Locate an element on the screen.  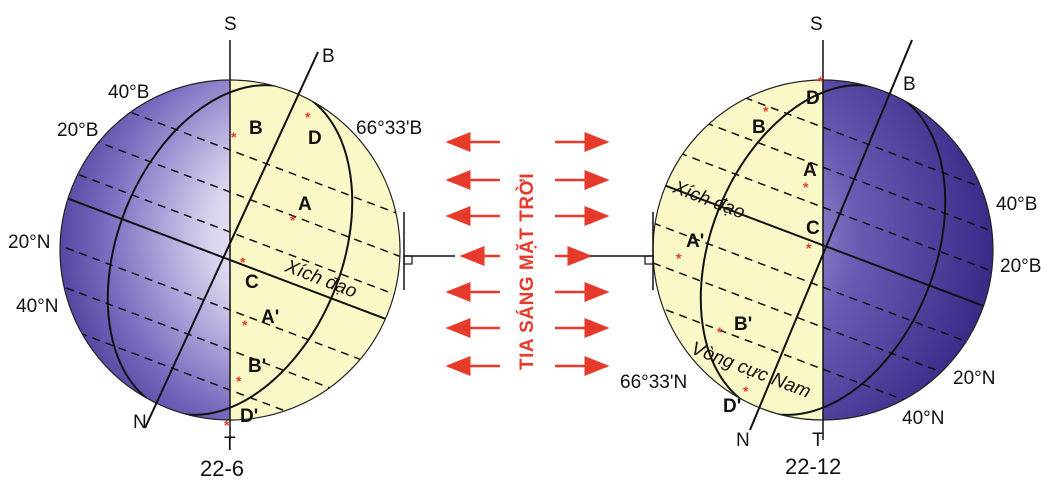
left-pole-top-label: S is located at coordinates (230, 24).